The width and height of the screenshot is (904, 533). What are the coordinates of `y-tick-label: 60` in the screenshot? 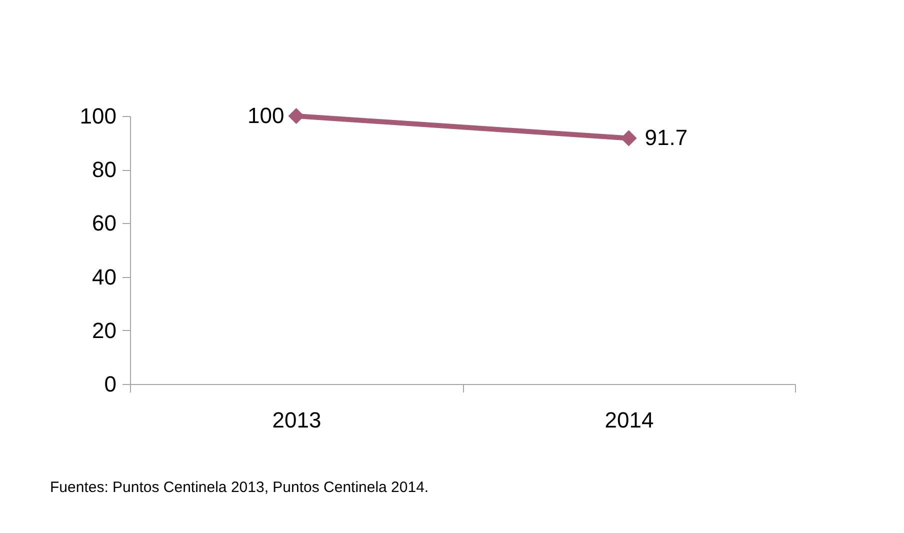 It's located at (104, 223).